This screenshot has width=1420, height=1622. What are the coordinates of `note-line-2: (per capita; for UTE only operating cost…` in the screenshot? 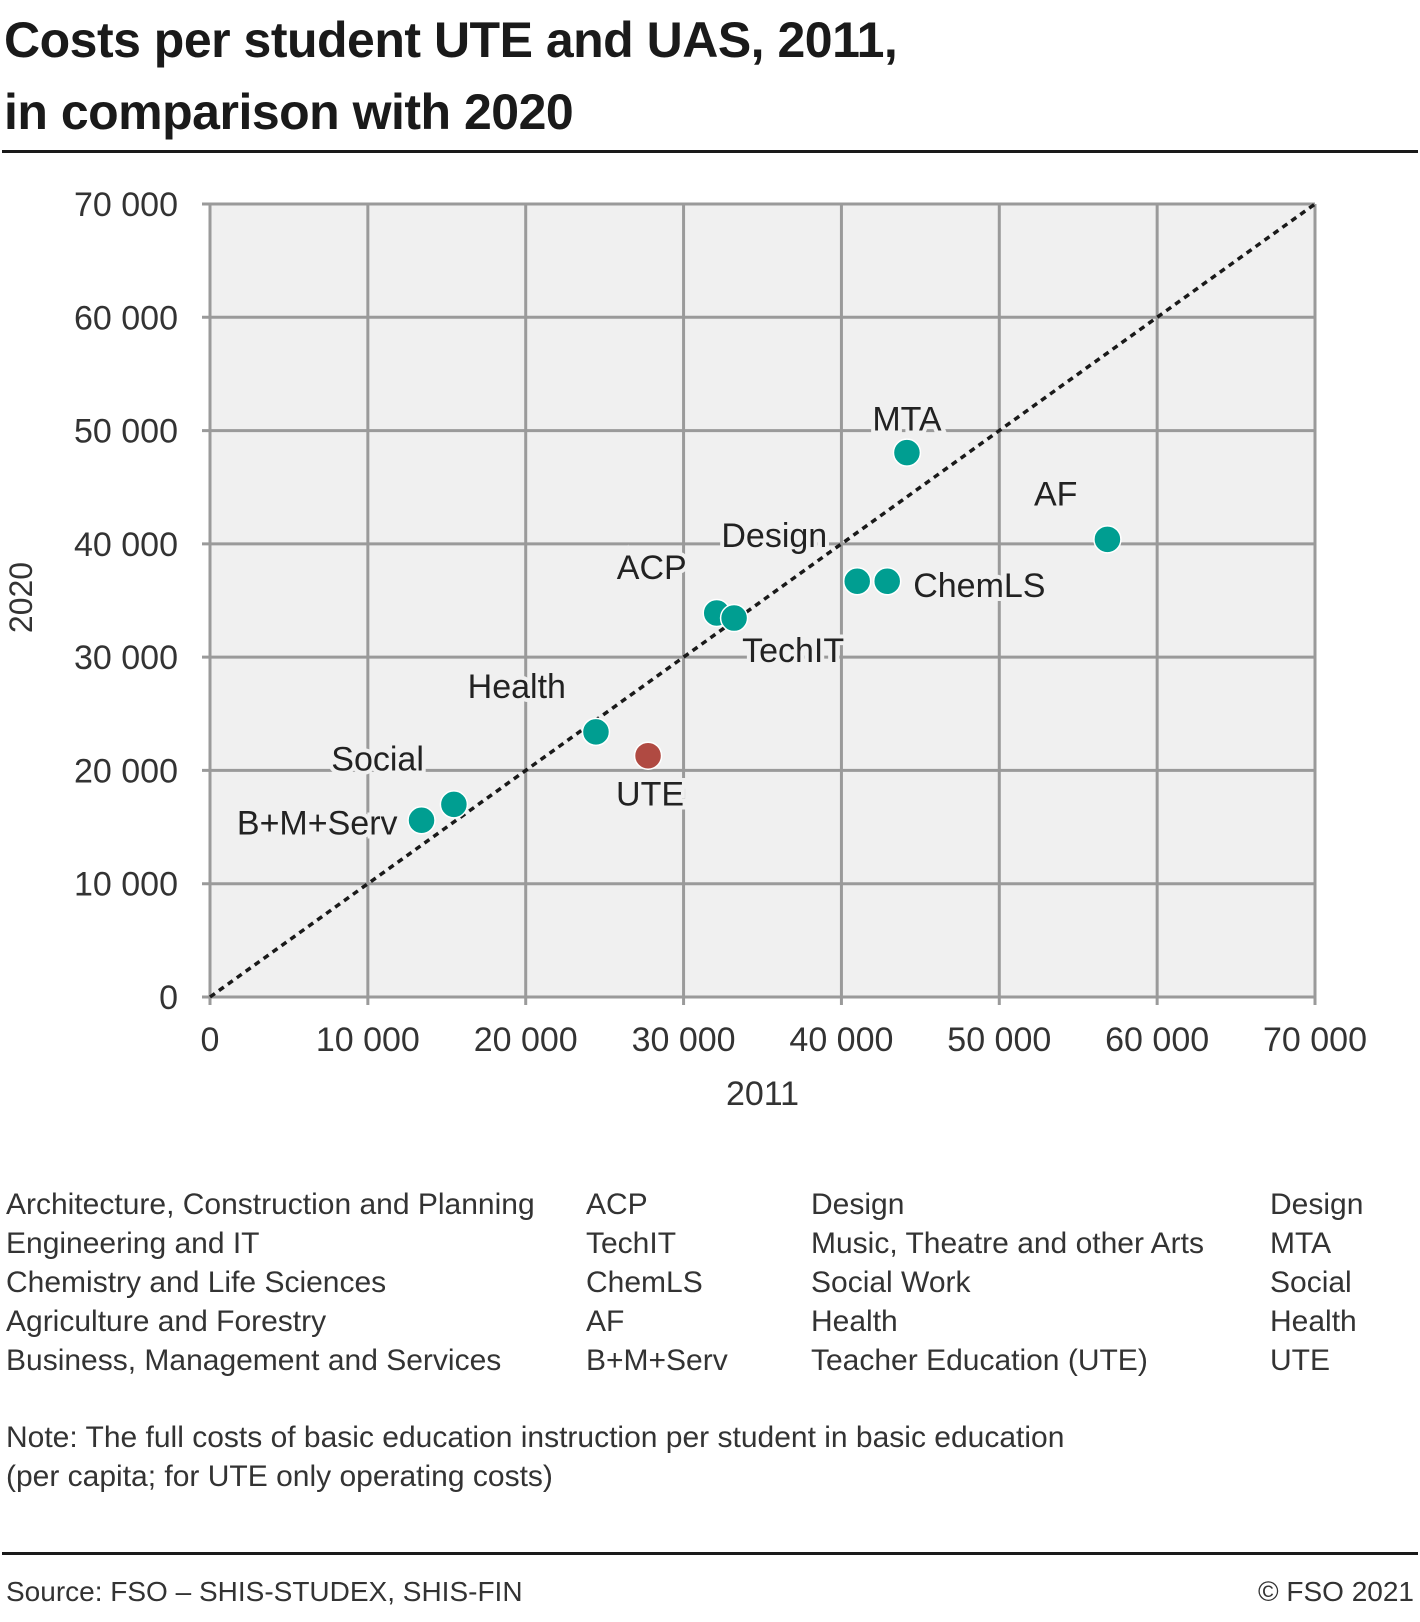 It's located at (279, 1476).